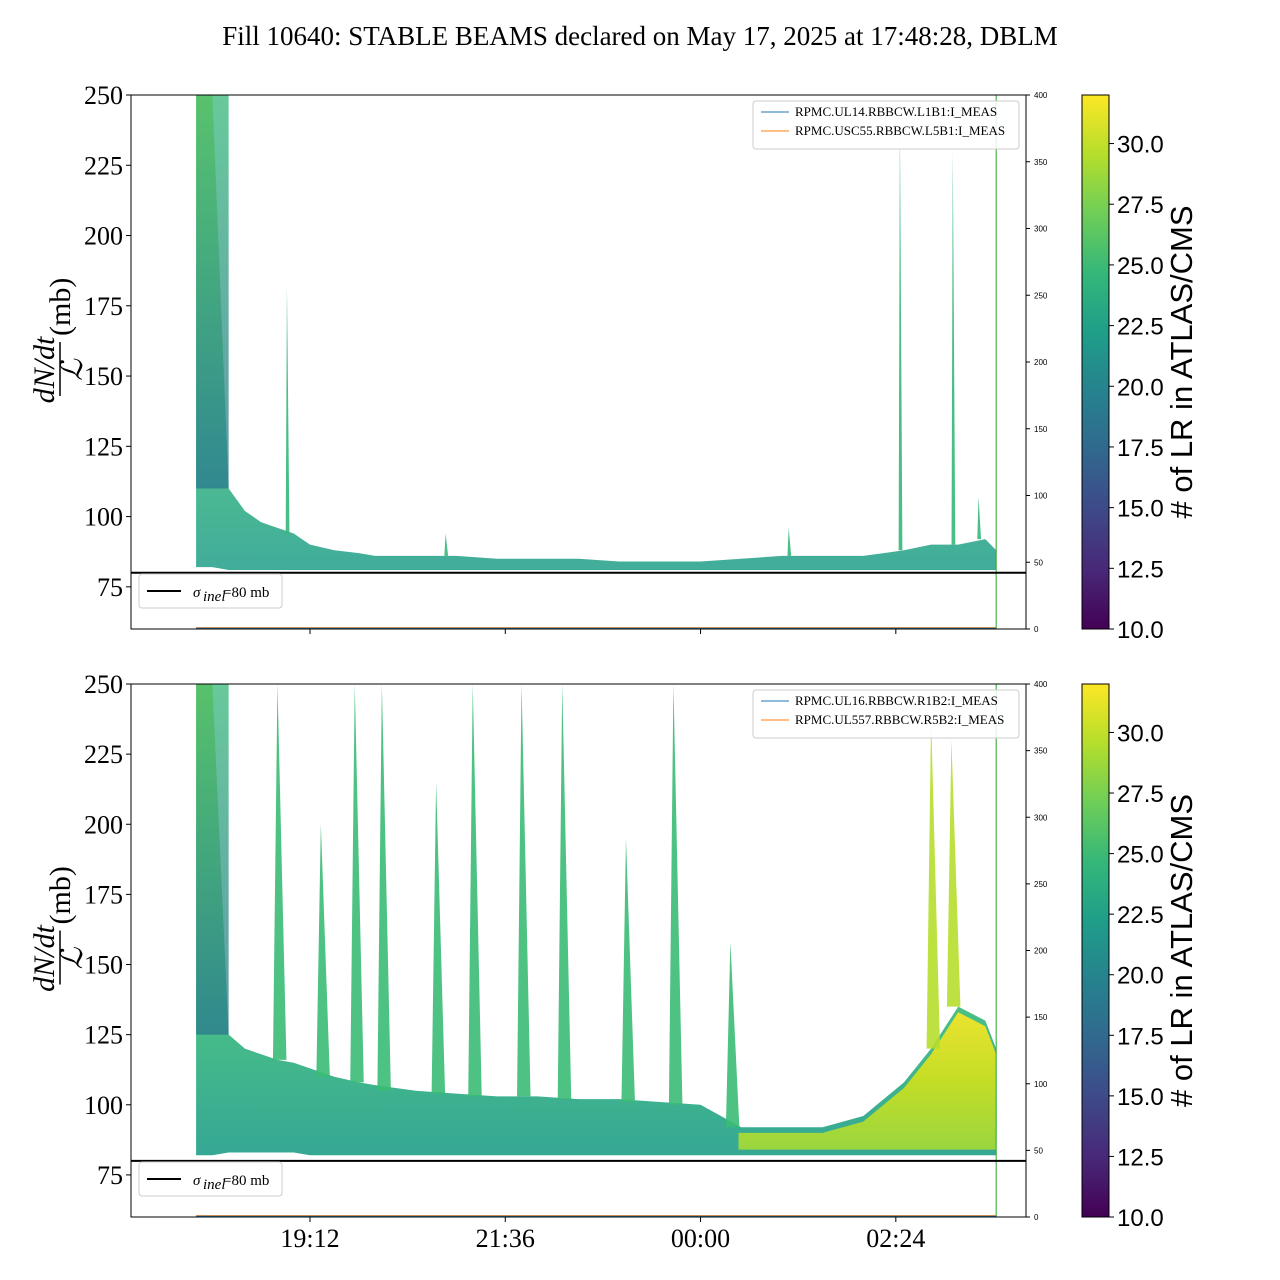  What do you see at coordinates (197, 593) in the screenshot?
I see `top-threshold-legend-symbol: σ` at bounding box center [197, 593].